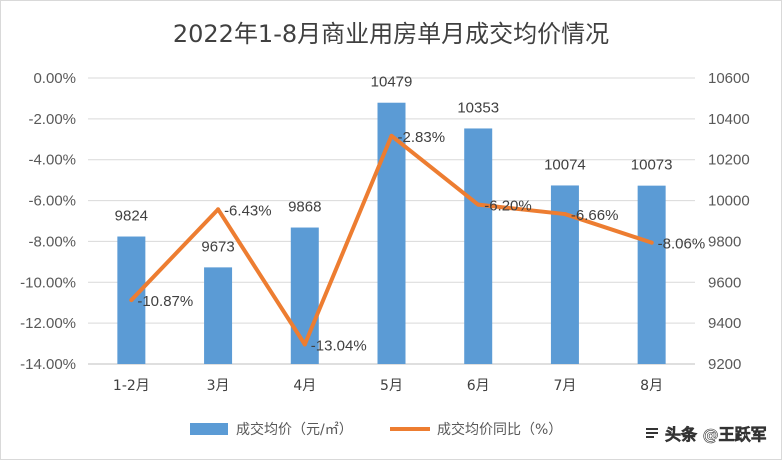 Image resolution: width=782 pixels, height=460 pixels. I want to click on bar-value-label: 10074, so click(565, 164).